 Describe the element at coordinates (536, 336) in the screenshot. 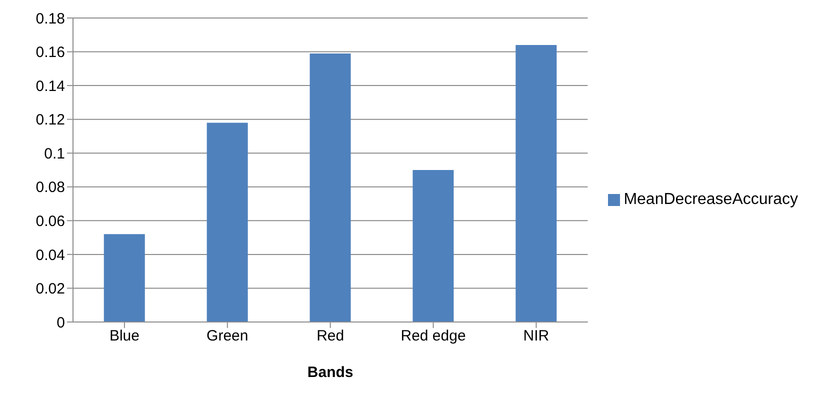

I see `x-tick-label: NIR` at that location.